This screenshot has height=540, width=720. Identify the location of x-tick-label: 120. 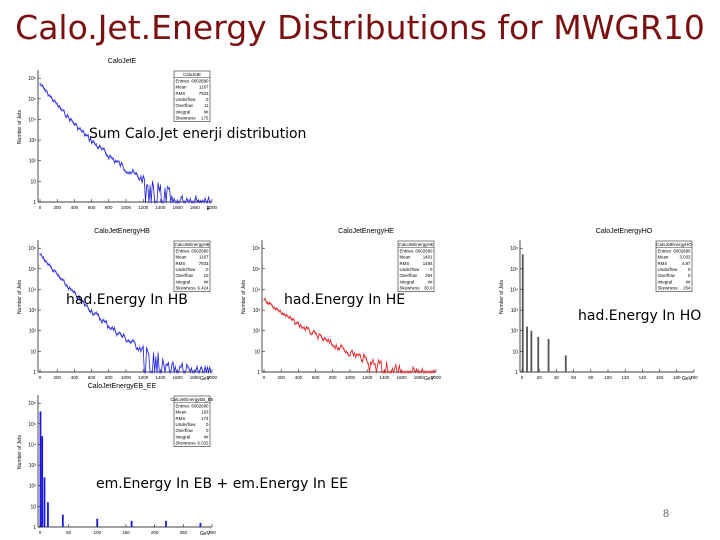
(625, 377).